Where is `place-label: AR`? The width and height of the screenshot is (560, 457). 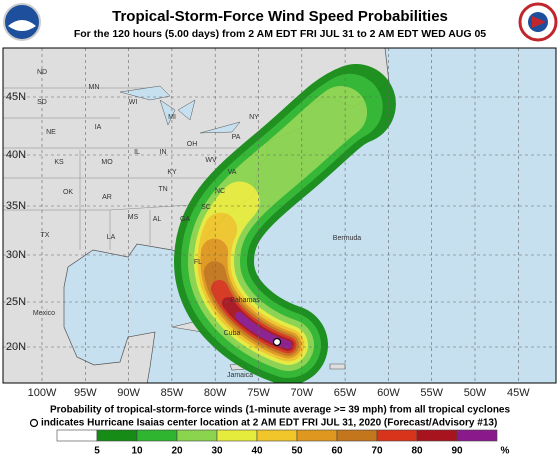 place-label: AR is located at coordinates (107, 197).